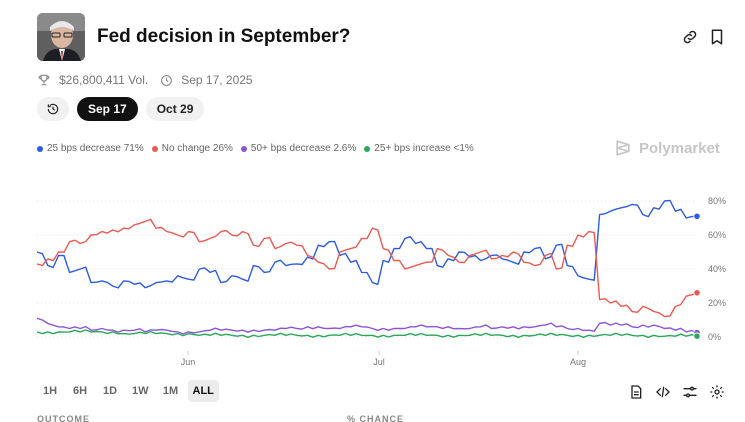 This screenshot has width=745, height=422. Describe the element at coordinates (367, 333) in the screenshot. I see `series-line-25-bps-increase` at that location.